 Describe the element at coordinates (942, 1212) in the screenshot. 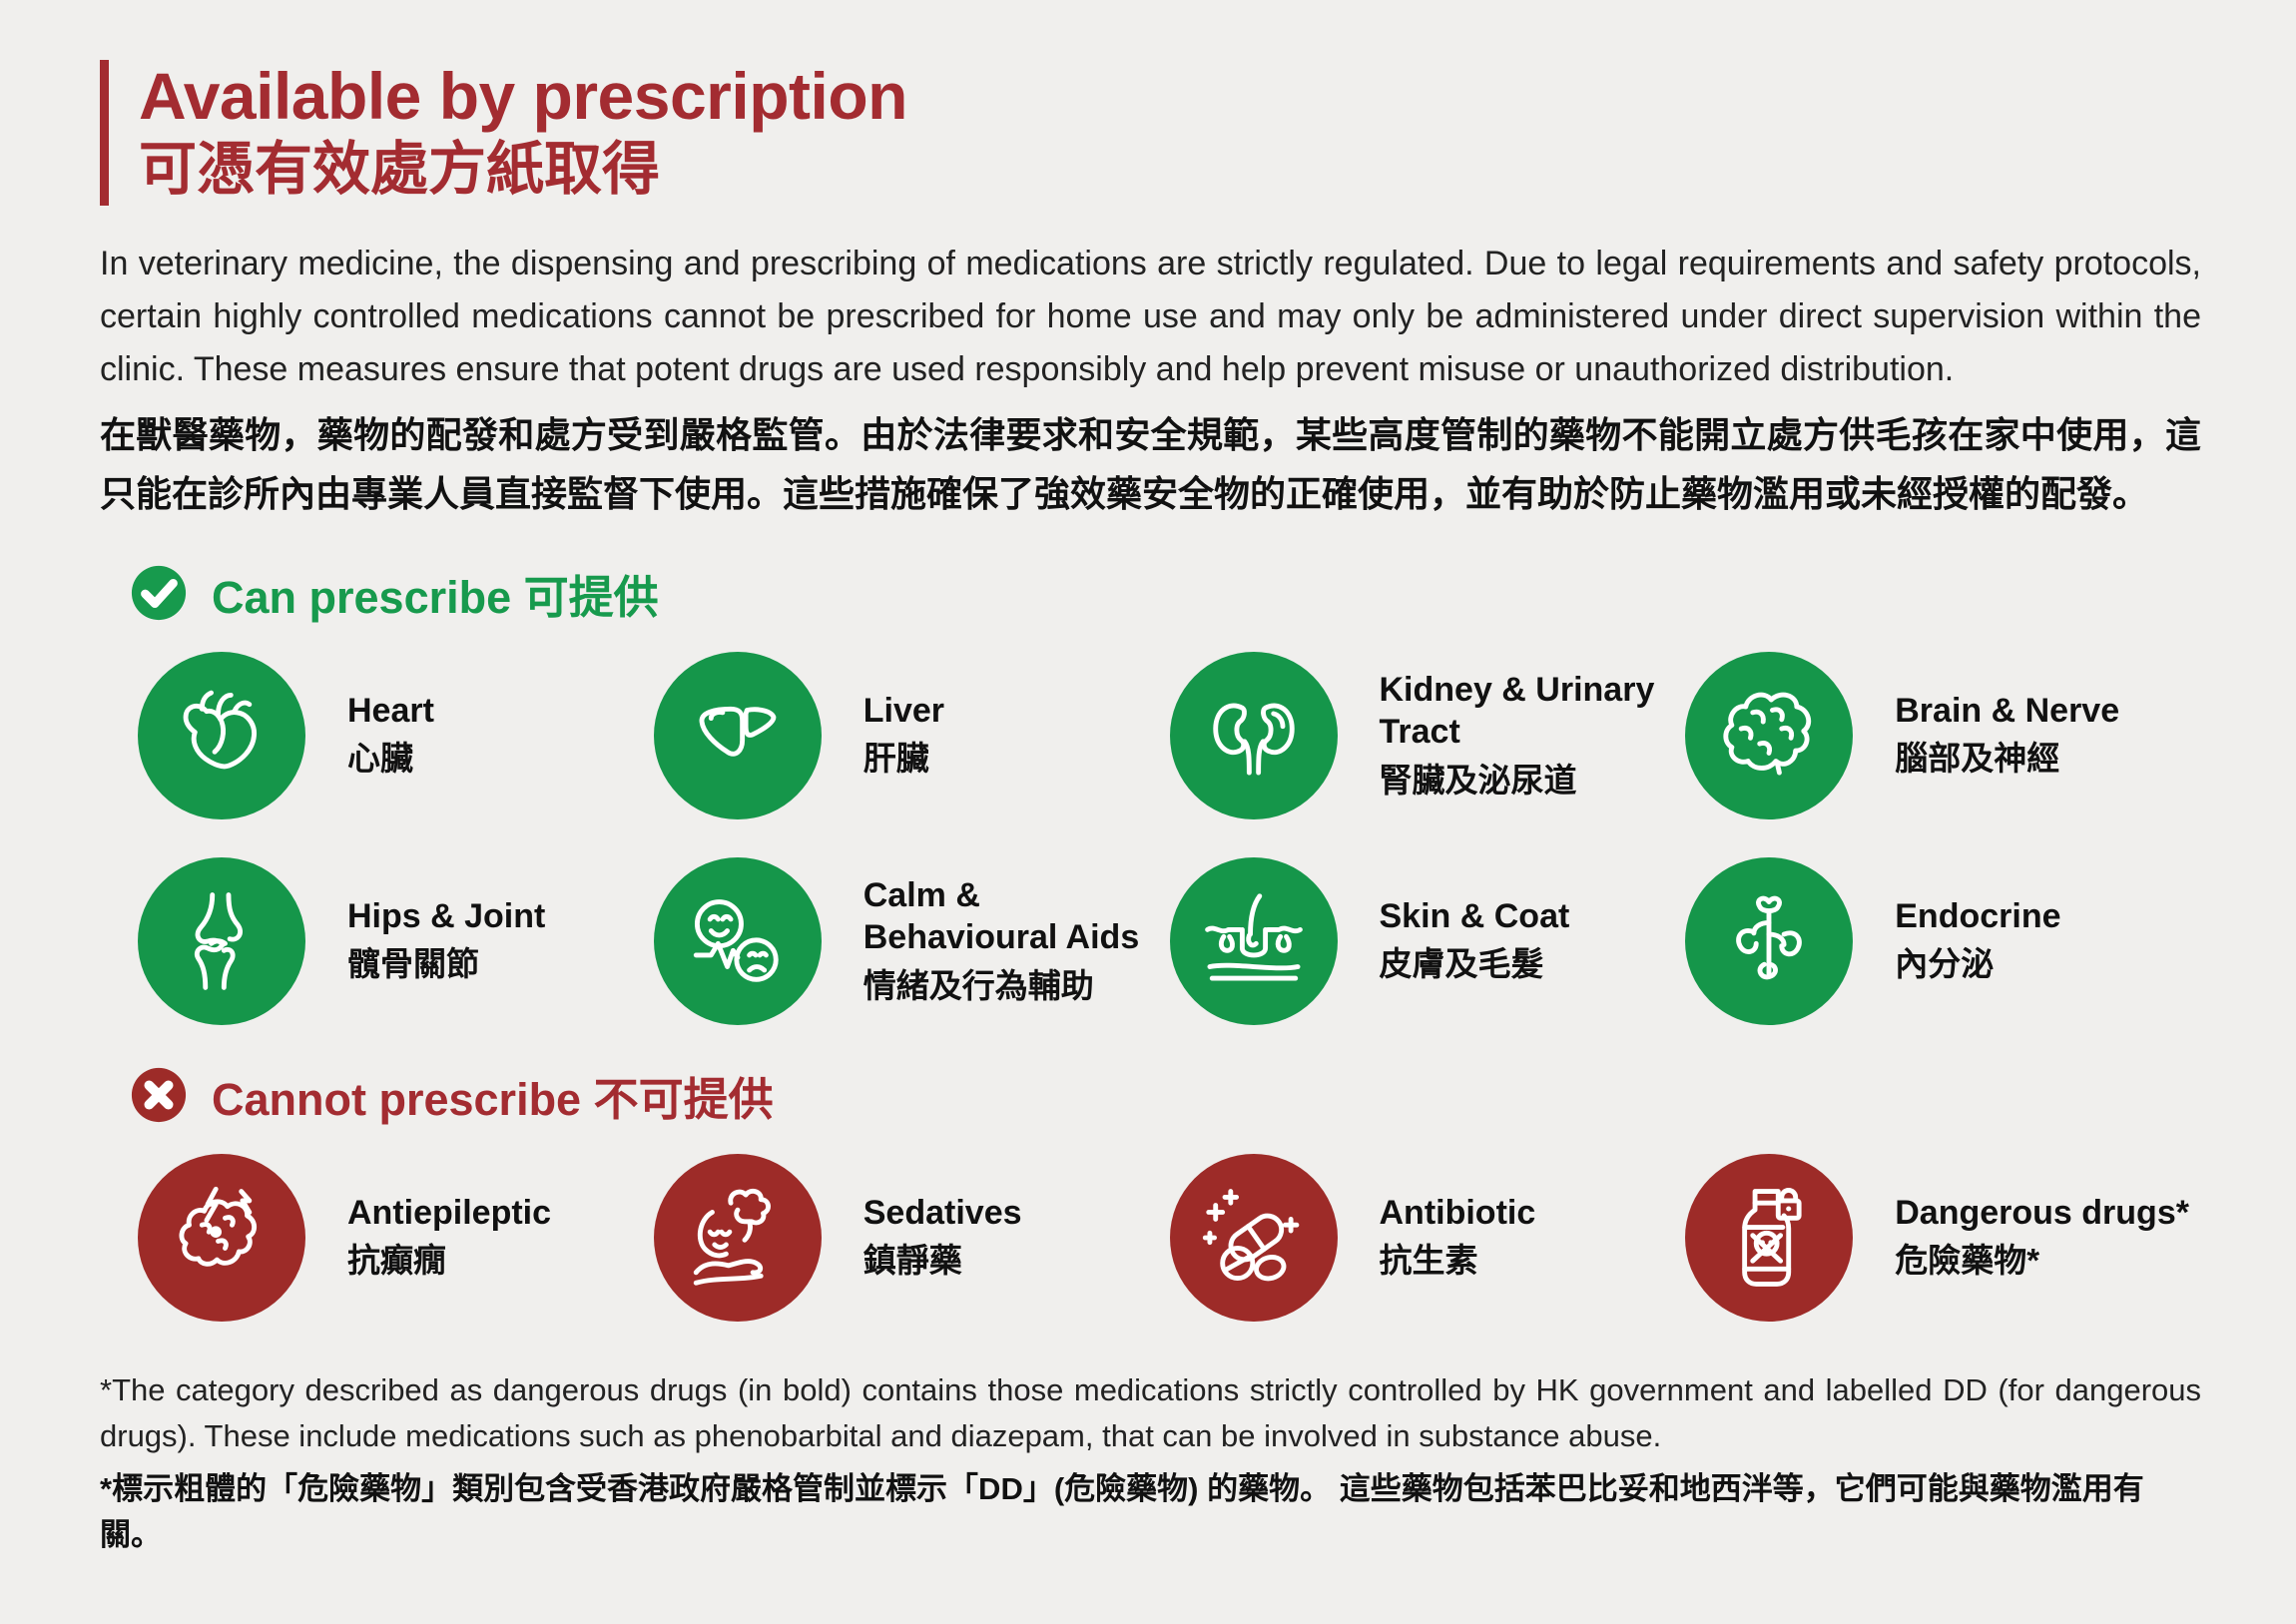

I see `item-label-en: Sedatives` at that location.